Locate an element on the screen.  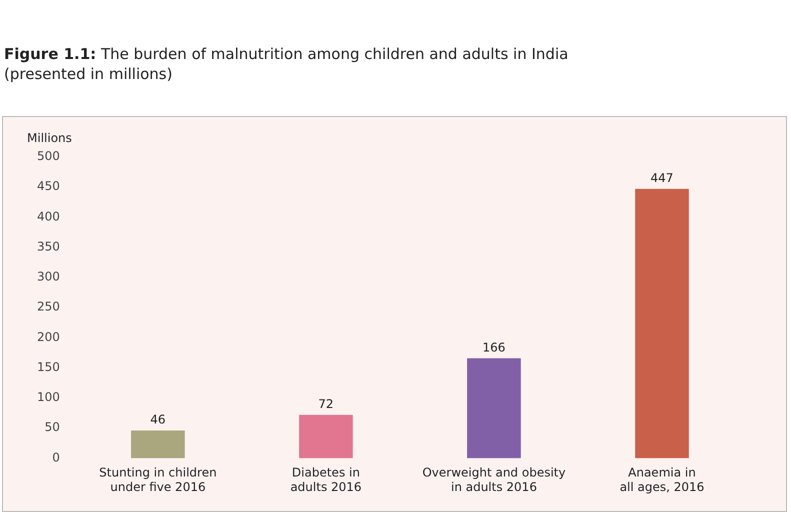
y-tick-label: 200 is located at coordinates (48, 337).